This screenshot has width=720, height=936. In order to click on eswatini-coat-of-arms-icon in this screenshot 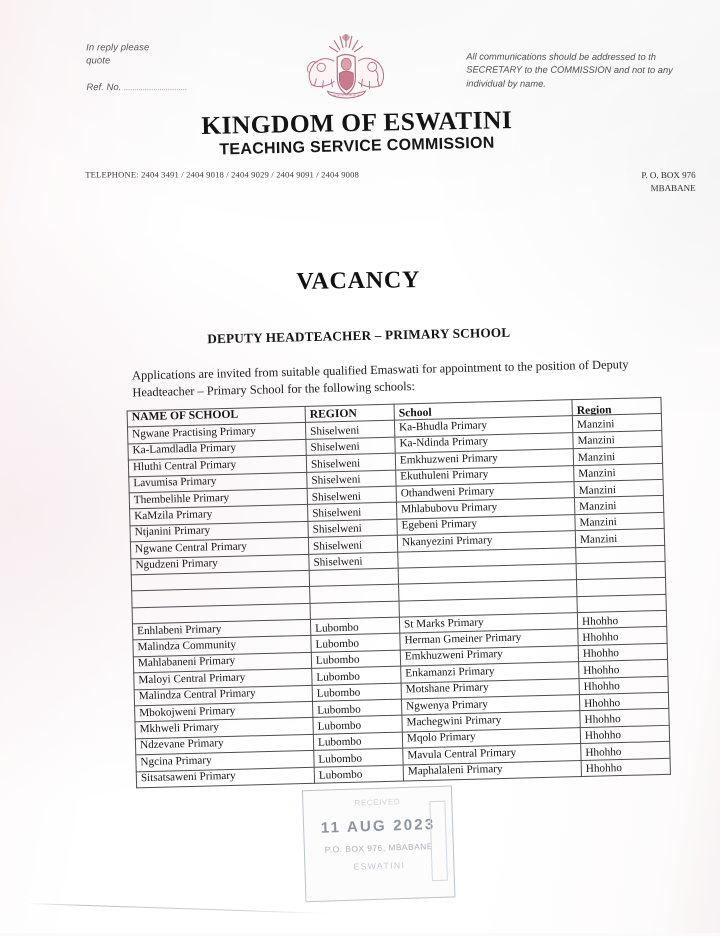, I will do `click(346, 66)`.